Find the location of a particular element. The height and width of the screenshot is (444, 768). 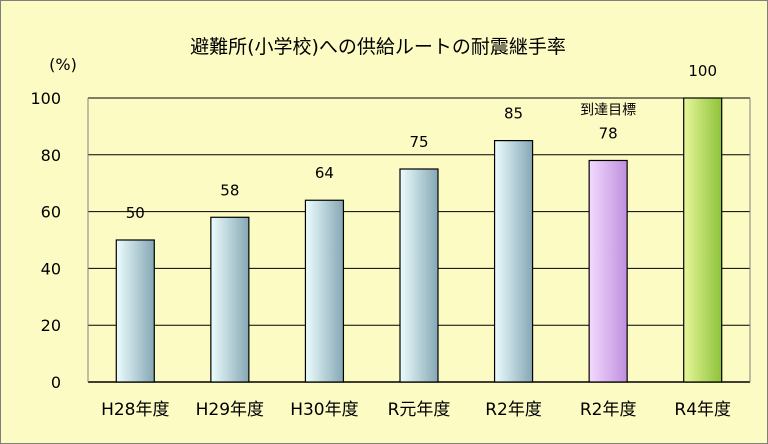

y-tick-label-40: 40 is located at coordinates (51, 268).